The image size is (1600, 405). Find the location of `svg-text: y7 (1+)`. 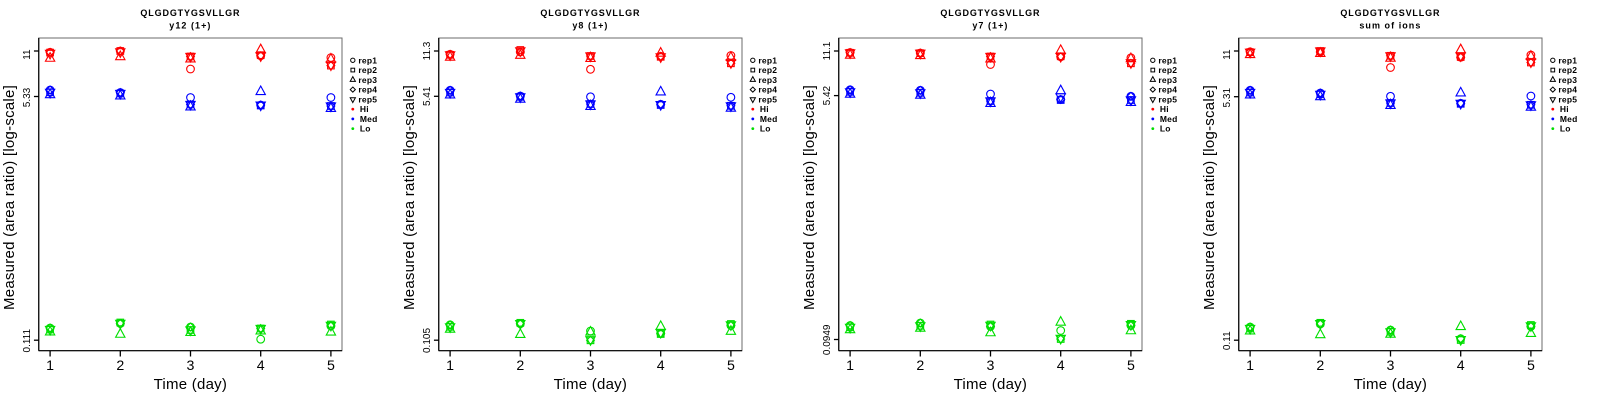

svg-text: y7 (1+) is located at coordinates (990, 25).